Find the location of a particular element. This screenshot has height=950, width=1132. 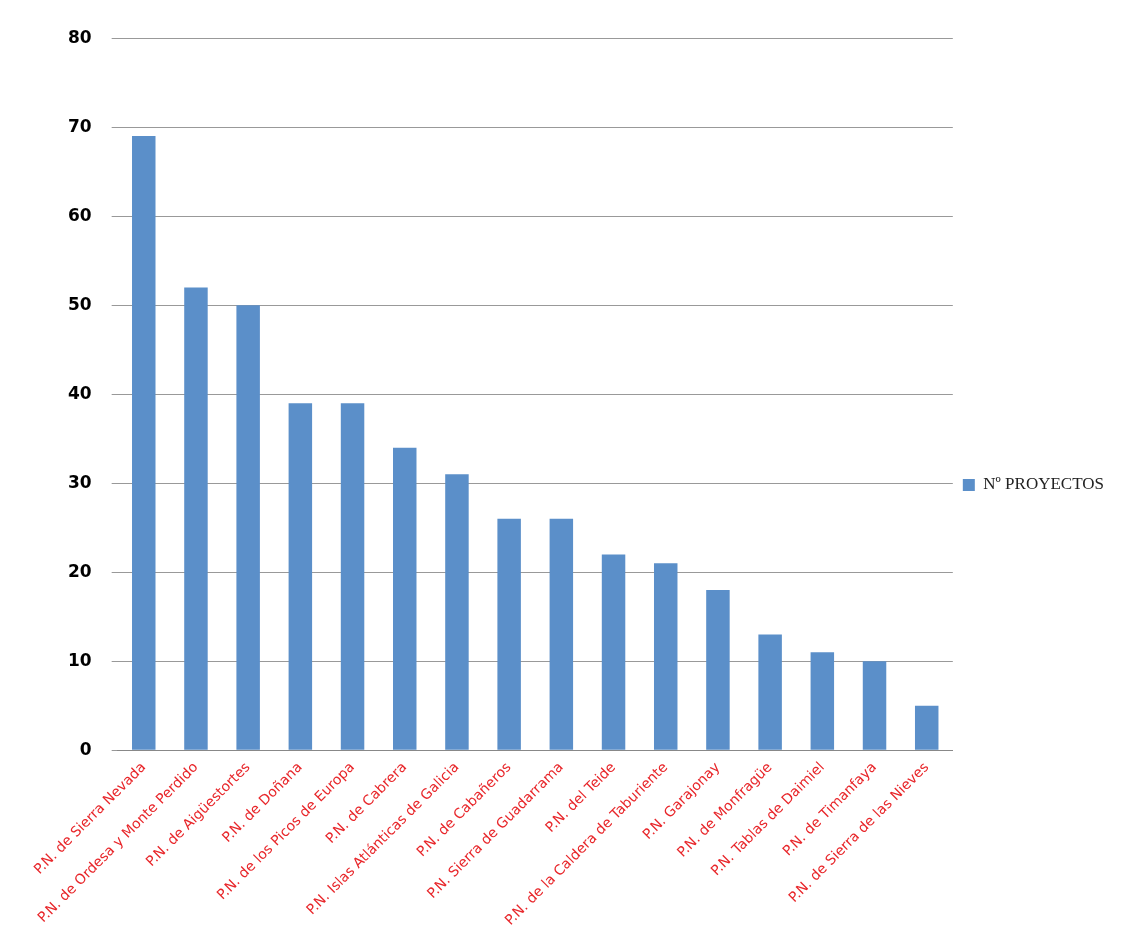

legend-label: Nº PROYECTOS is located at coordinates (1044, 484).